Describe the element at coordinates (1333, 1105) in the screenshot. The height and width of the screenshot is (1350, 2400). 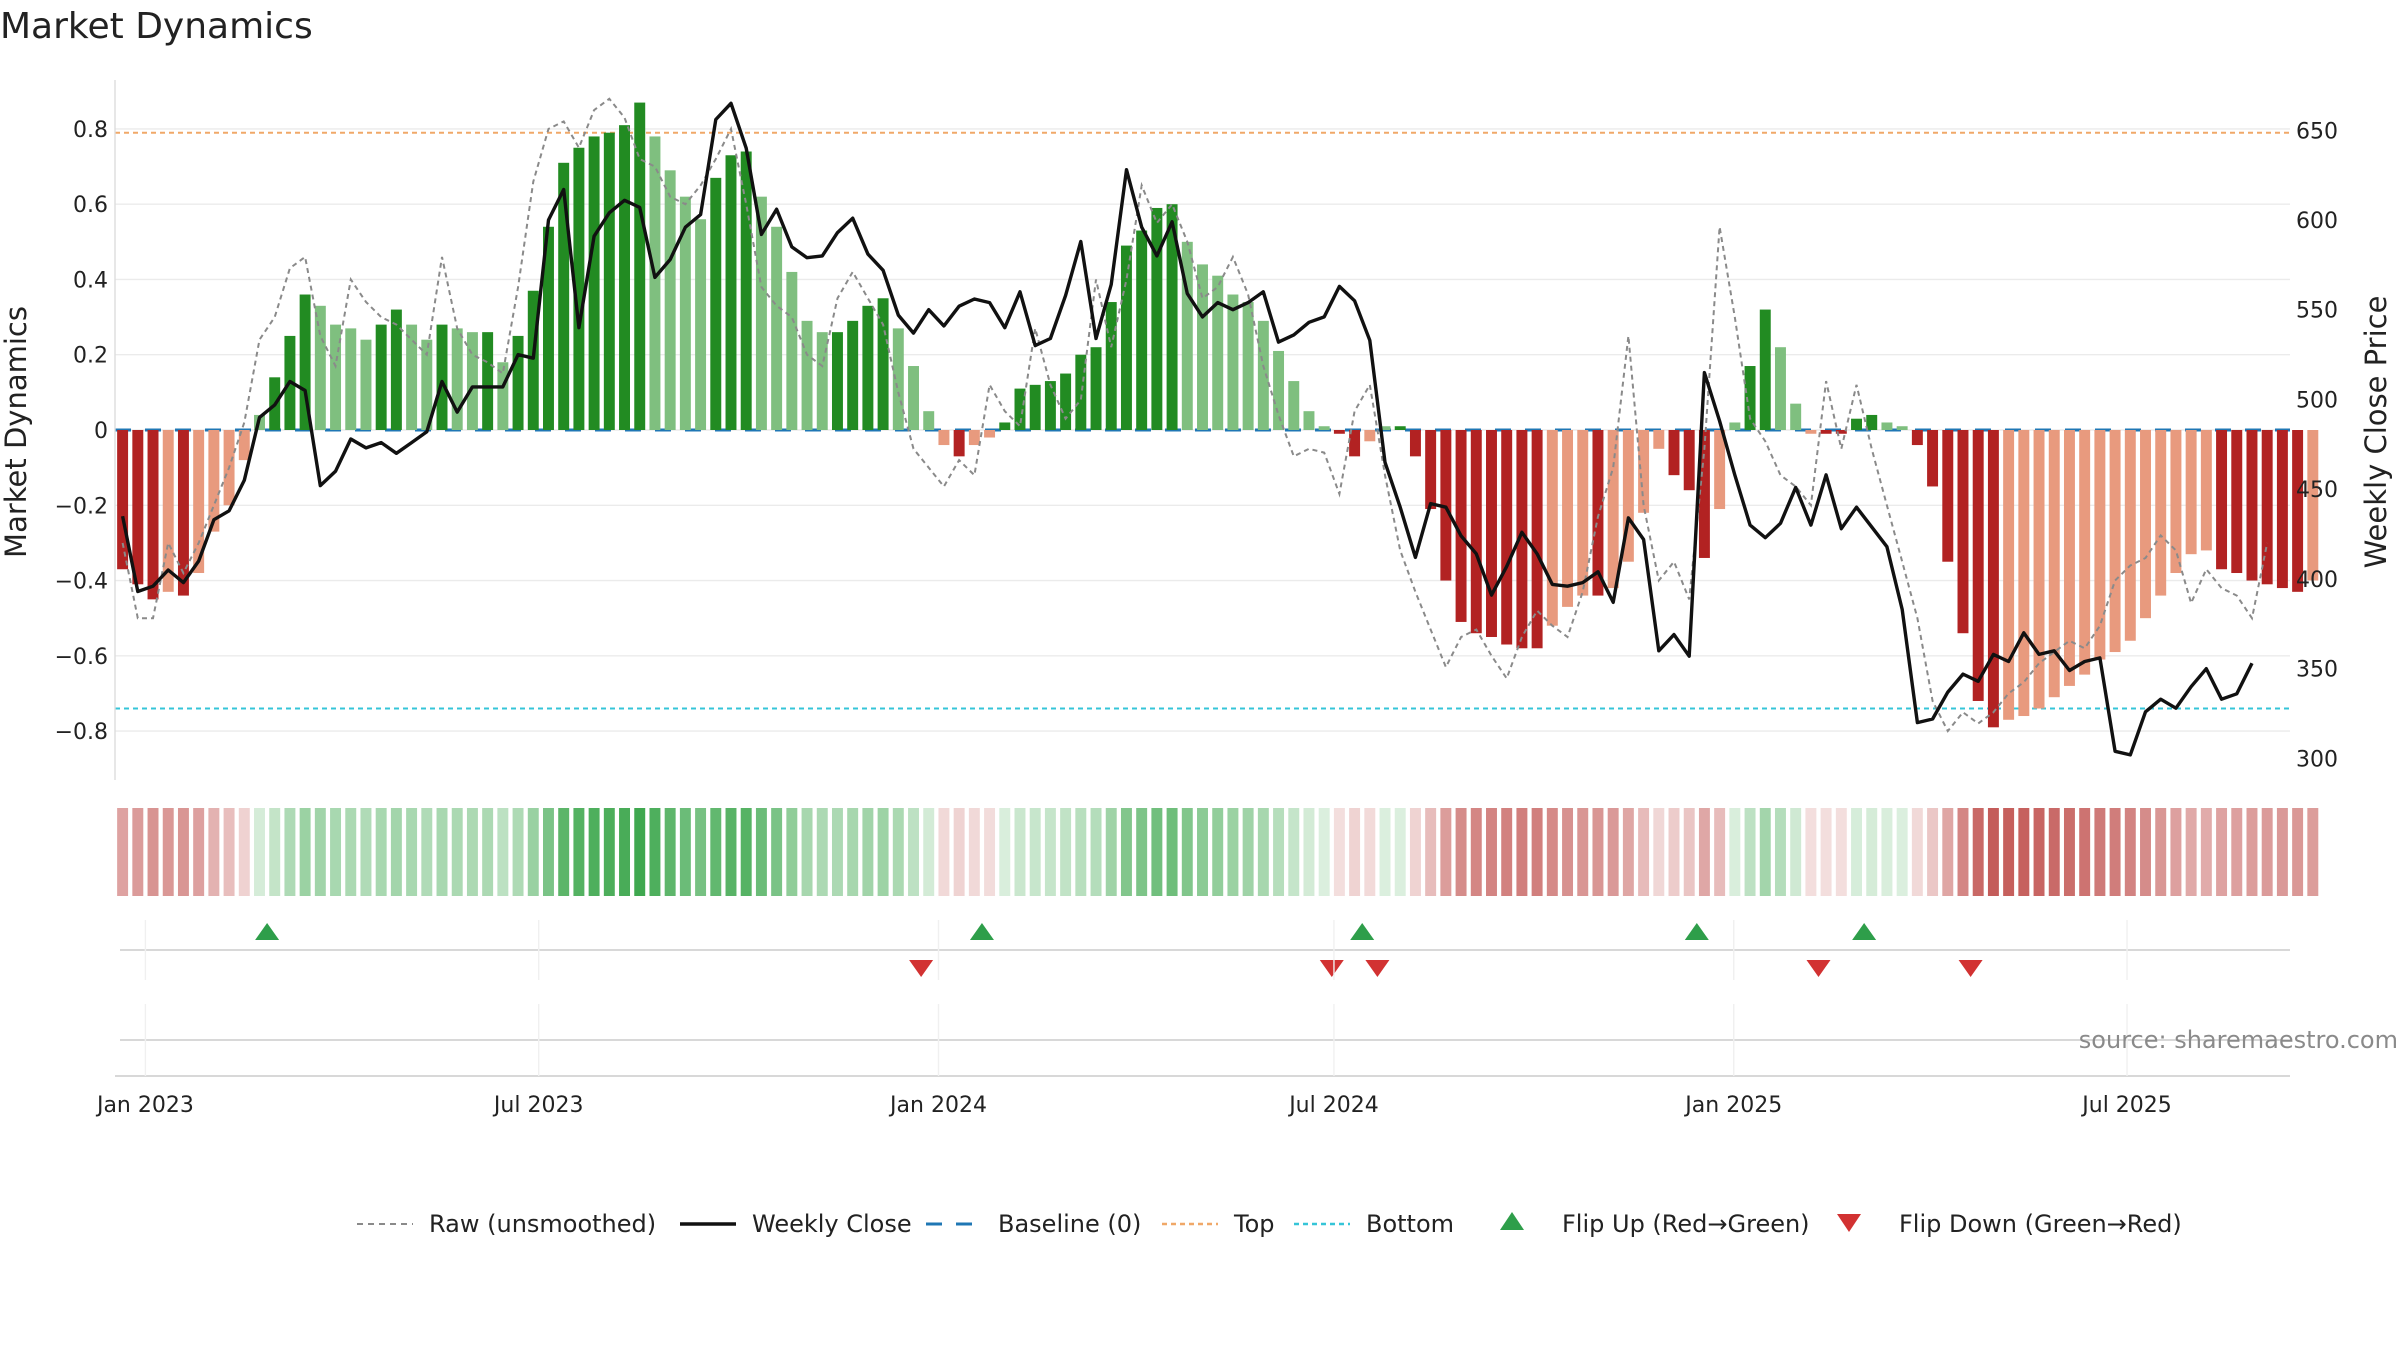
I see `x-tick-label: Jul 2024` at that location.